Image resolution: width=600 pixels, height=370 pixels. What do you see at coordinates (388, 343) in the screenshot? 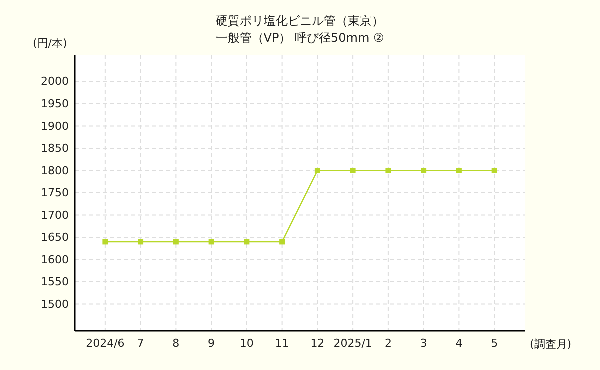
I see `x-tick-label: 2` at bounding box center [388, 343].